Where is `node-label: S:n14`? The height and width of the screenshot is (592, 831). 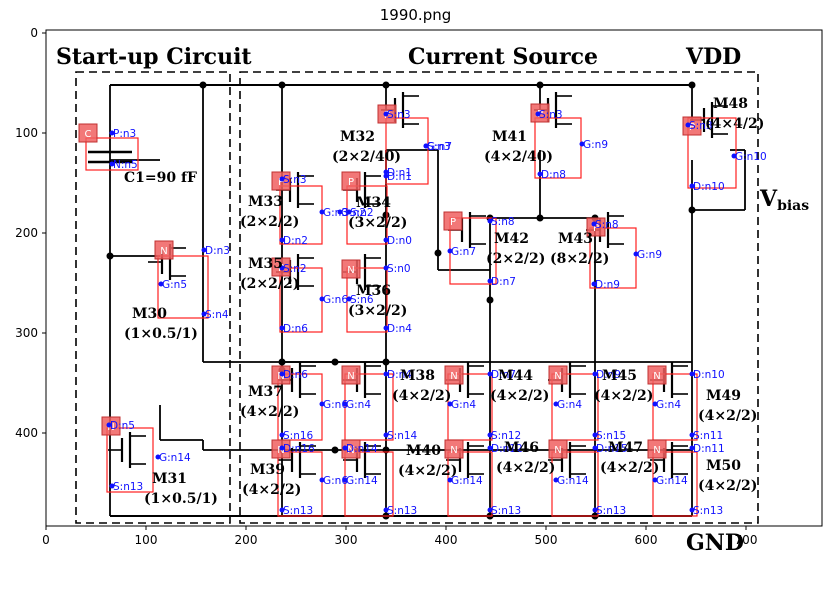
node-label: S:n14 is located at coordinates (402, 436).